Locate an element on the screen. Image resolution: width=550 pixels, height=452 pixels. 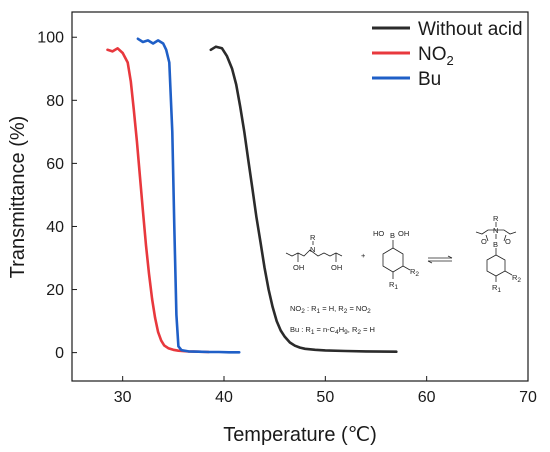
note-bu: Bu : R1 = n-C4H9, R2 = H is located at coordinates (332, 330).